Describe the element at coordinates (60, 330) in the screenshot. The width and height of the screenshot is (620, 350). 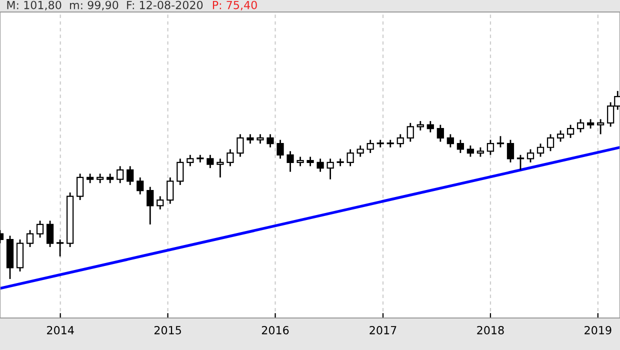
I see `x-tick-label: 2014` at that location.